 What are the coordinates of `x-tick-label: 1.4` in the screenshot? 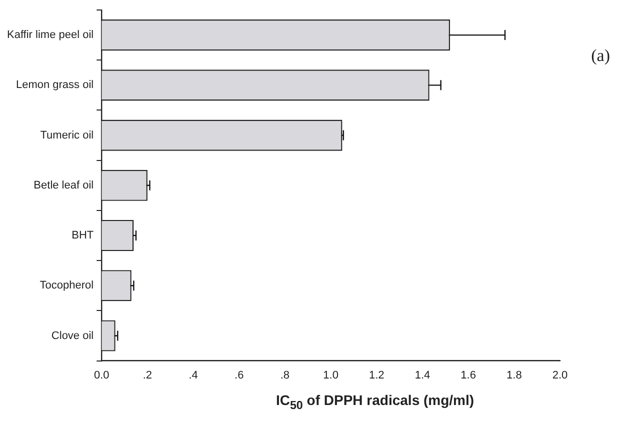 It's located at (422, 375).